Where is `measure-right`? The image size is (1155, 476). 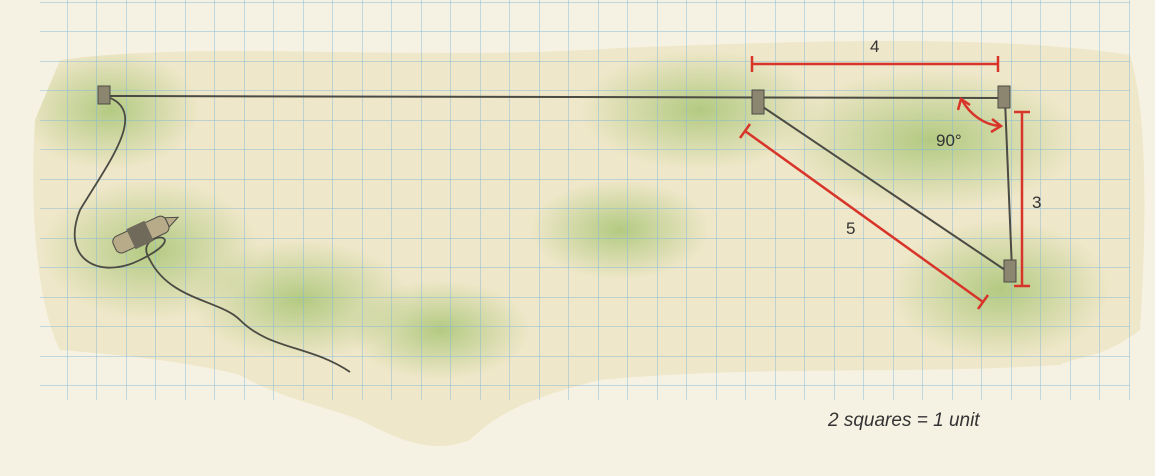 measure-right is located at coordinates (1022, 199).